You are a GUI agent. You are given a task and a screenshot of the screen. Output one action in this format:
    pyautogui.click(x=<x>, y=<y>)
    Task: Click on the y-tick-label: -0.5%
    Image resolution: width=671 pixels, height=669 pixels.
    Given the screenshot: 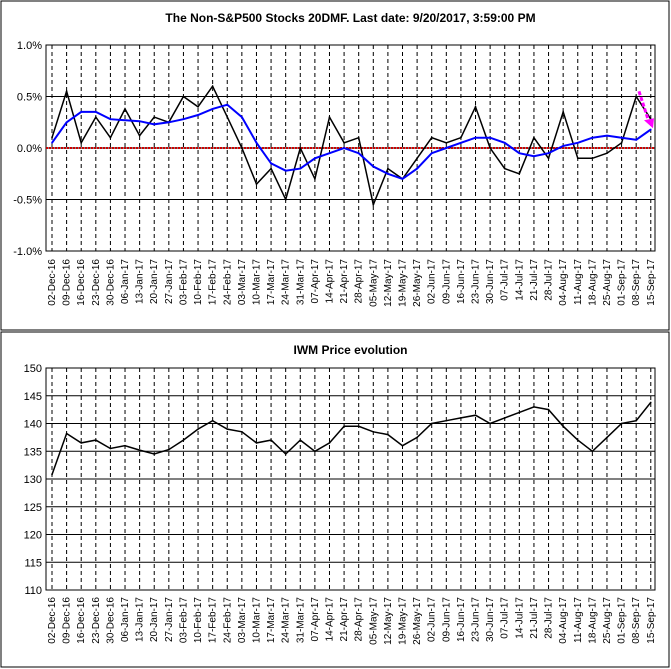 What is the action you would take?
    pyautogui.click(x=27, y=201)
    